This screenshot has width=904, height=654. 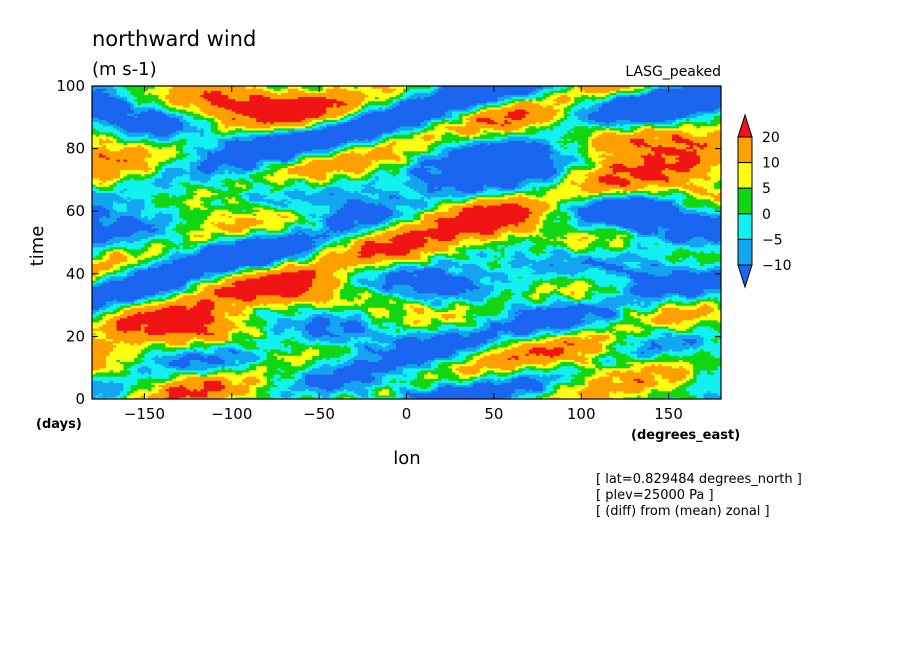 I want to click on experiment-label: LASG_peaked, so click(x=673, y=72).